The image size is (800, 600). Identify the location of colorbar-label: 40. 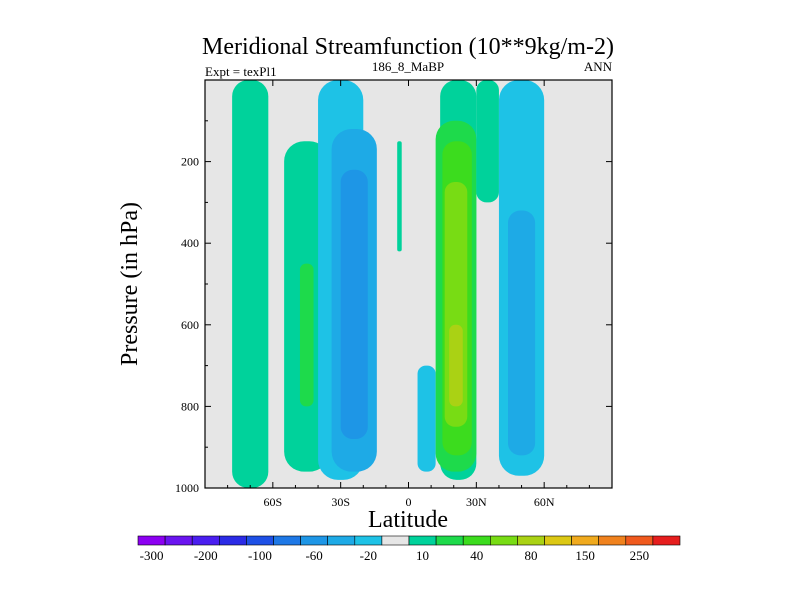
(476, 555).